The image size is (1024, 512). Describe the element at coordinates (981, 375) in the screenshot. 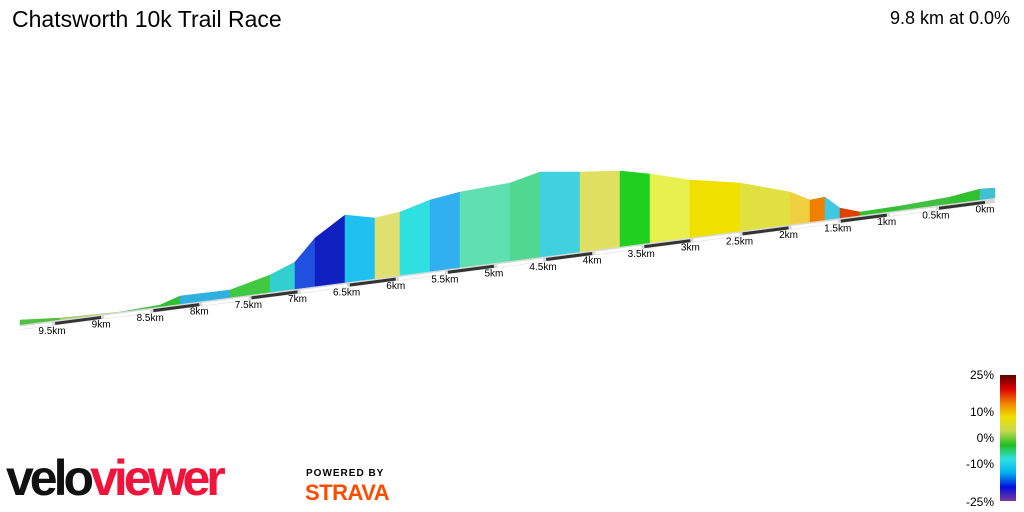

I see `legend-label: 25%` at that location.